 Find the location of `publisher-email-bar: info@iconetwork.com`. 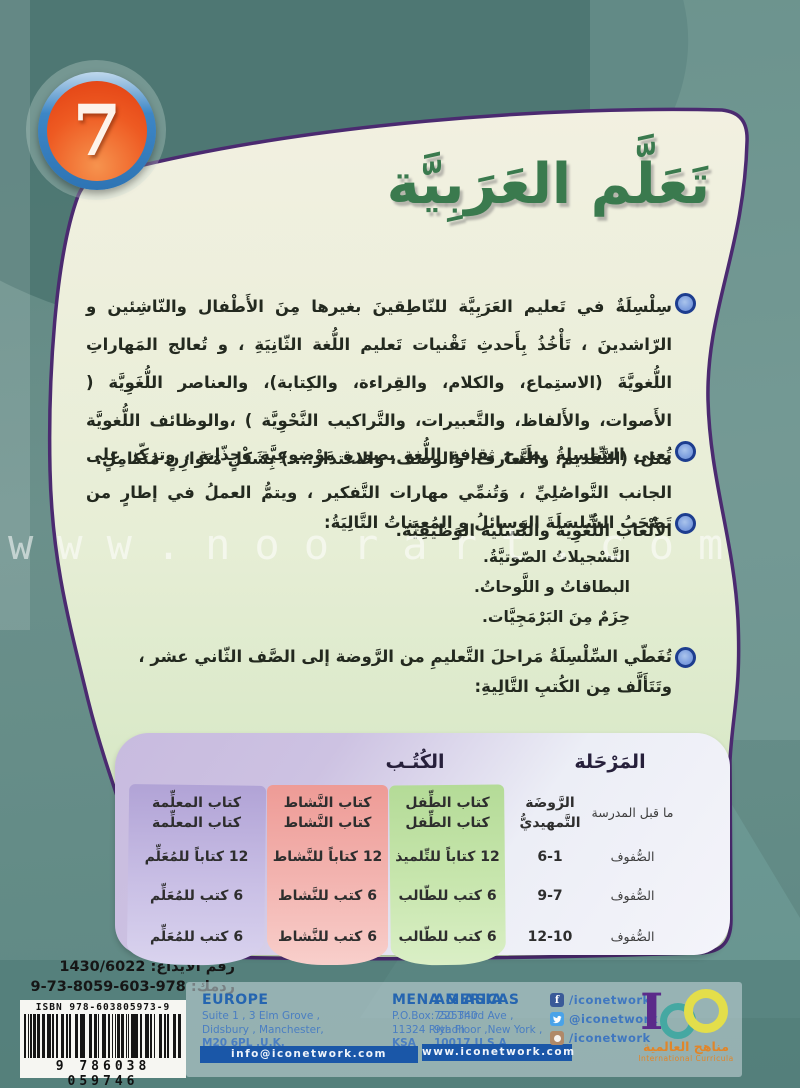

publisher-email-bar: info@iconetwork.com is located at coordinates (309, 1054).